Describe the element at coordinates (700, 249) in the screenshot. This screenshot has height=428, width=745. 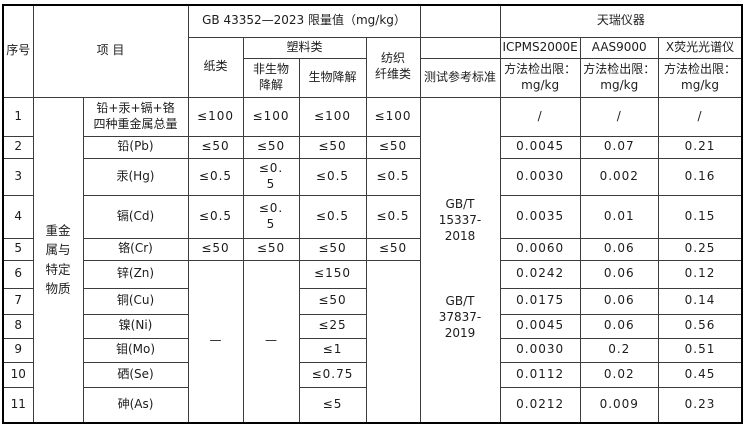
I see `xrf-detection-value: 0.25` at that location.